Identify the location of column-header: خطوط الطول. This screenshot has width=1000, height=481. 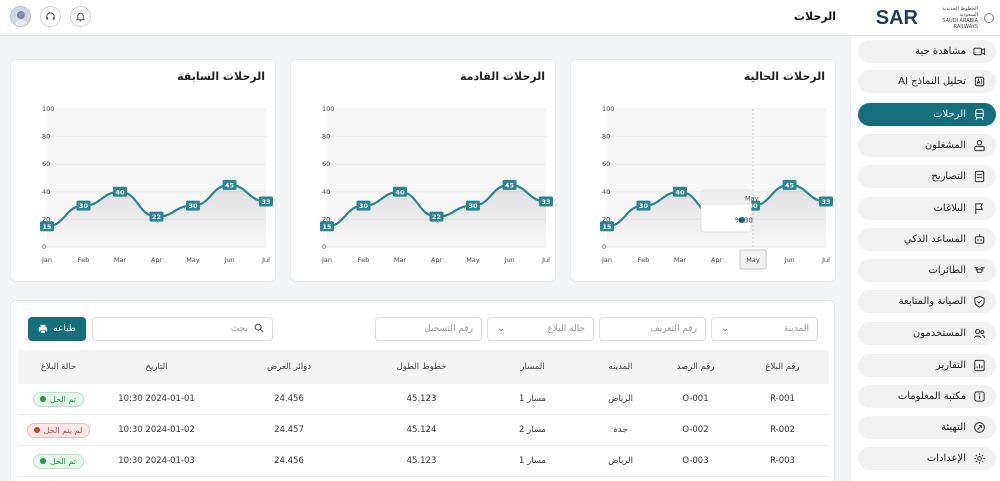
(421, 367).